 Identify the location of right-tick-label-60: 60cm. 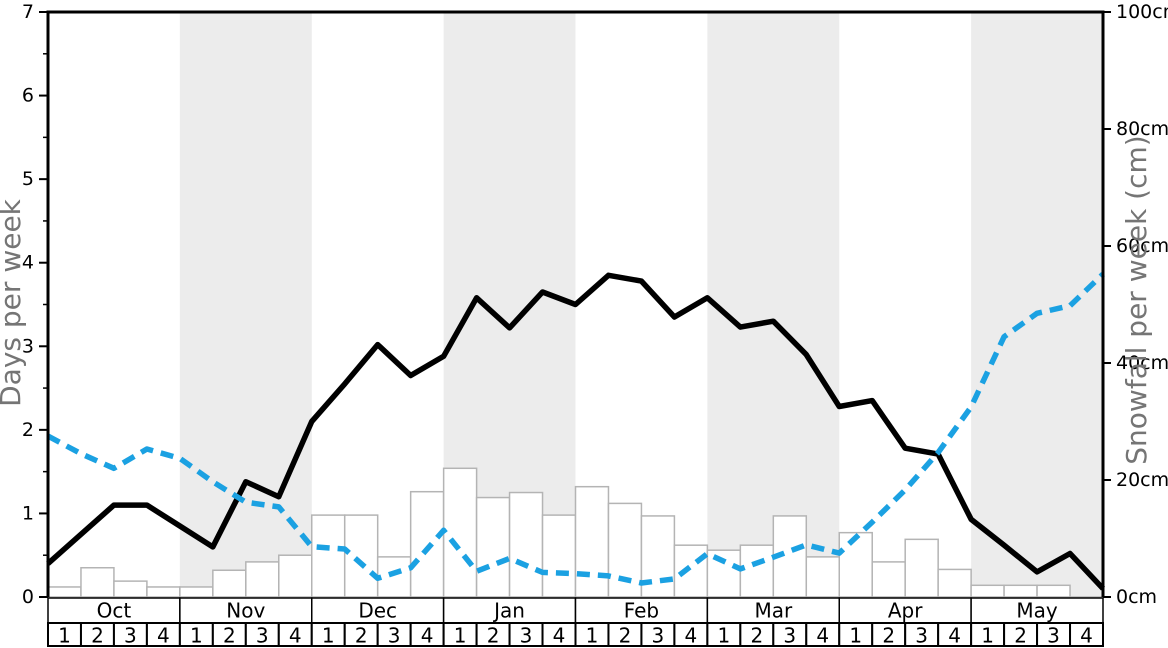
(1142, 246).